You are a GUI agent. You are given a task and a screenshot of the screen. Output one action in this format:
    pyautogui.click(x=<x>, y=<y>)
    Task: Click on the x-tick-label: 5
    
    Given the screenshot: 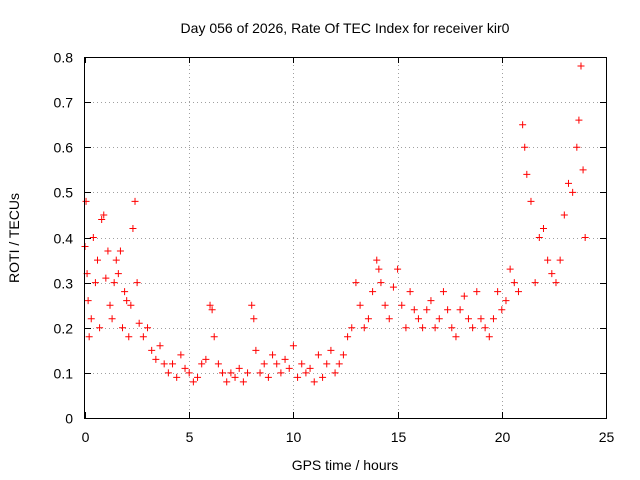 What is the action you would take?
    pyautogui.click(x=190, y=437)
    